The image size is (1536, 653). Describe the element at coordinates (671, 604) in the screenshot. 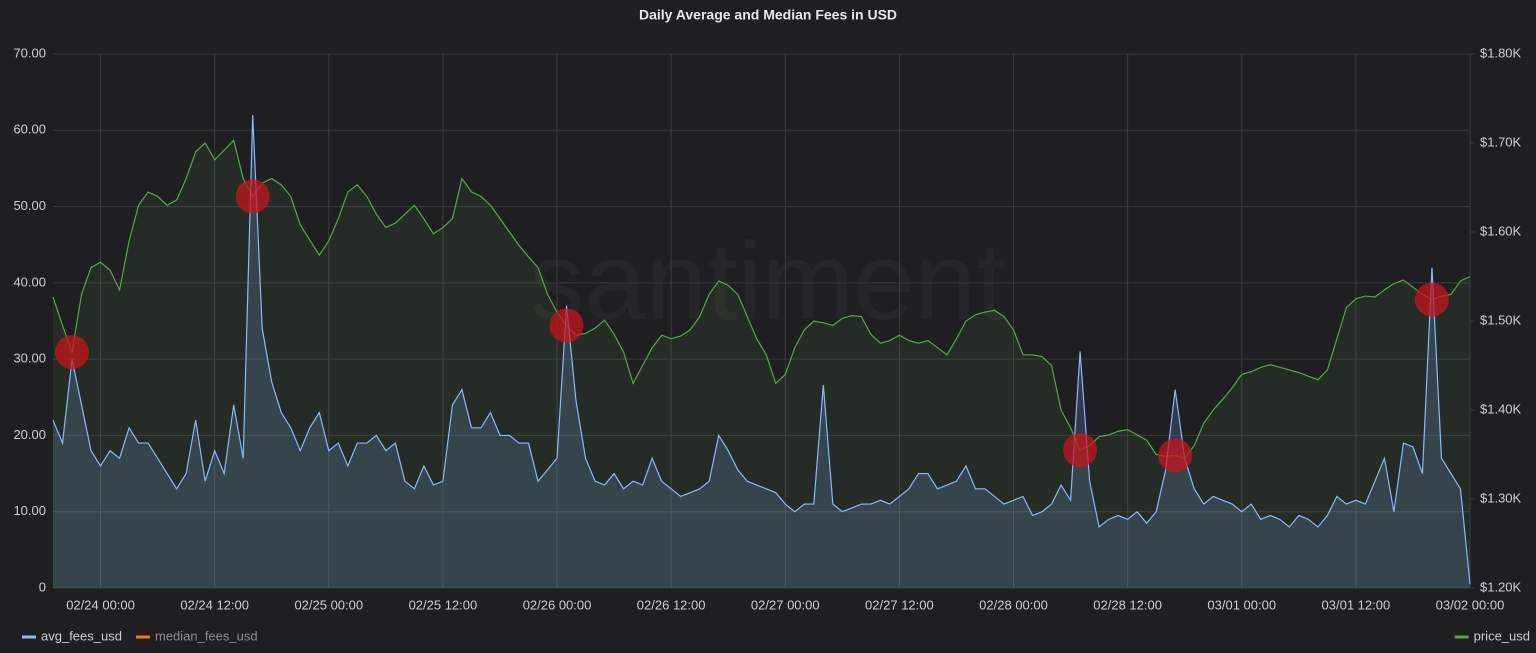

I see `x-tick-label: 02/26 12:00` at that location.